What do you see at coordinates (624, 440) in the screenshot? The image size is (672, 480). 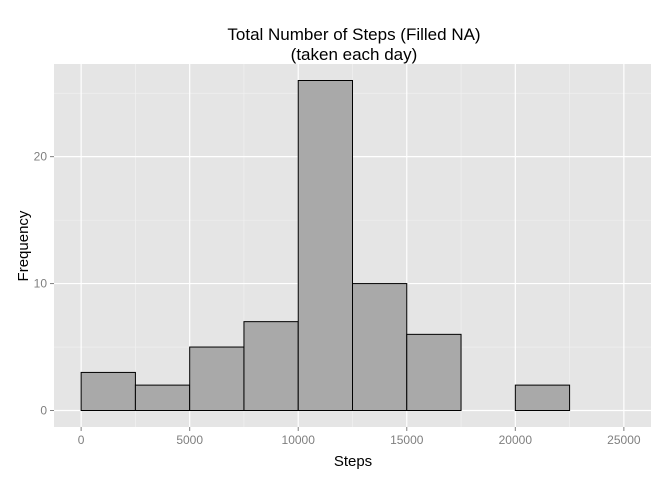 I see `x-tick-label: 25000` at bounding box center [624, 440].